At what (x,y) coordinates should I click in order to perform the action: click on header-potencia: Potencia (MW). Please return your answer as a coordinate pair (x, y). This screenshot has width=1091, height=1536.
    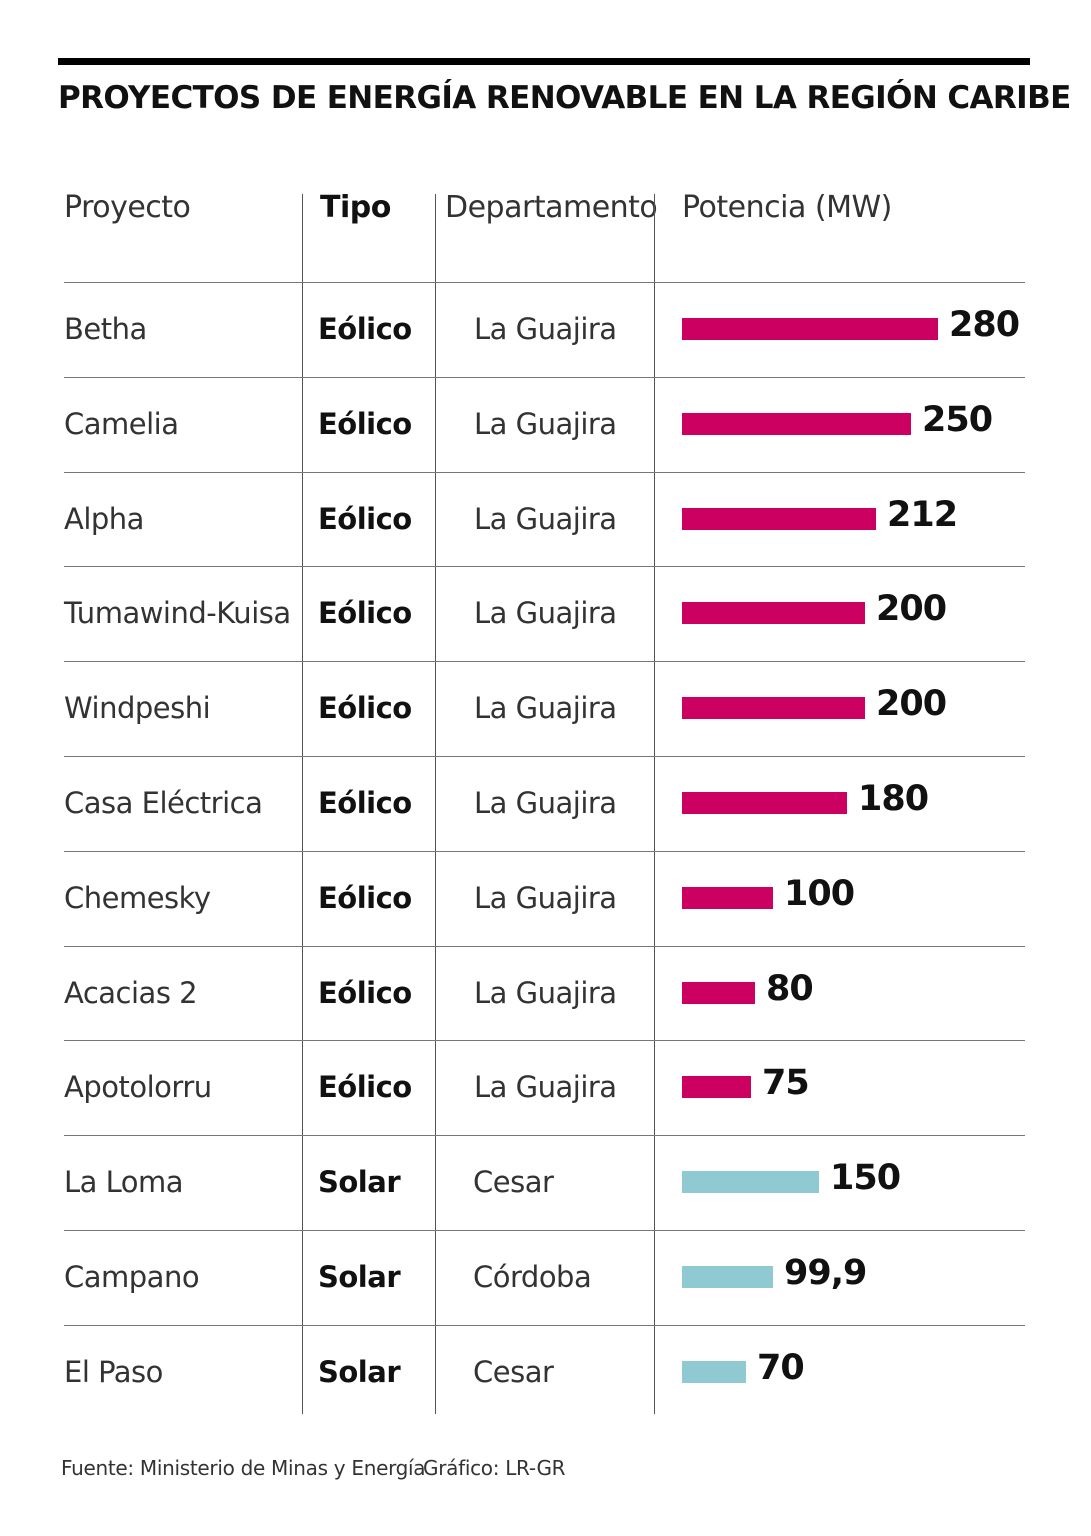
    Looking at the image, I should click on (787, 207).